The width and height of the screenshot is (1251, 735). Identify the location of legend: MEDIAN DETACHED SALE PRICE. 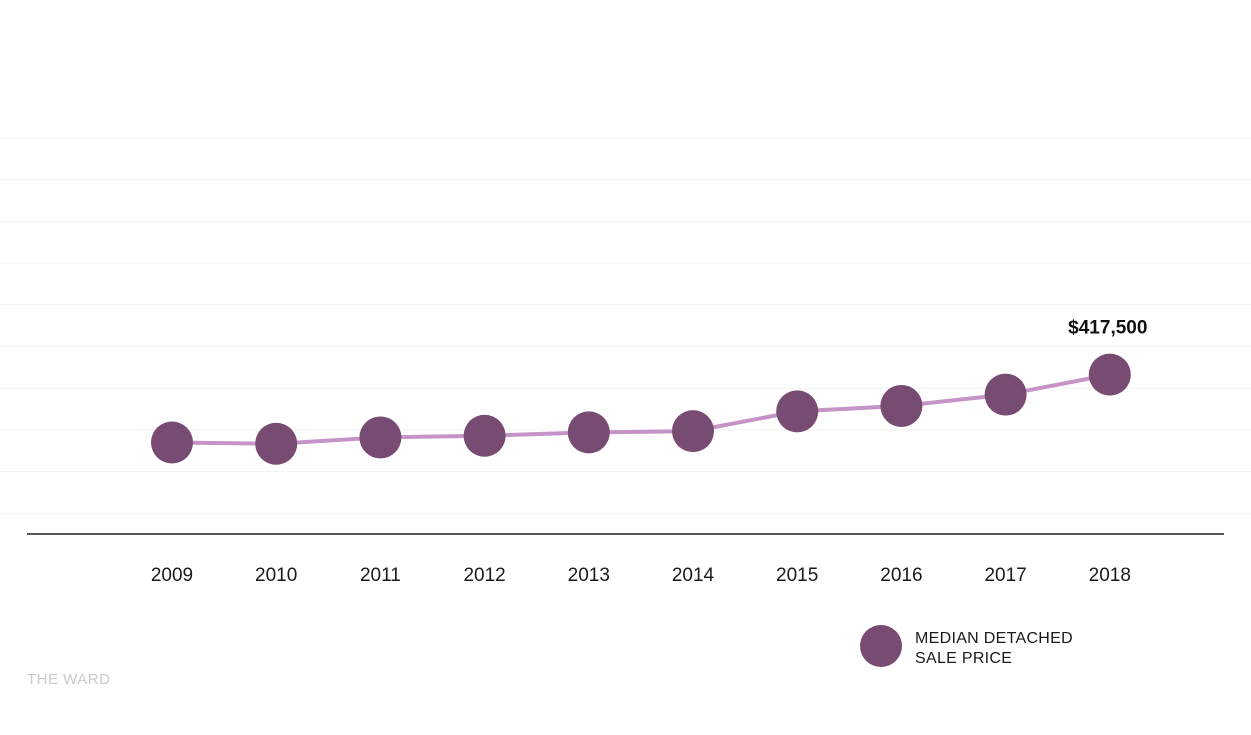
(966, 646).